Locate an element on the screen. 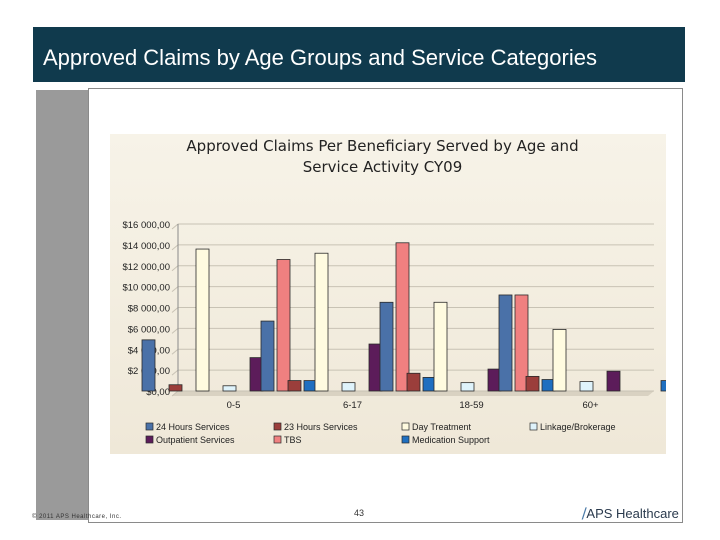 The width and height of the screenshot is (720, 540). left-accent-band is located at coordinates (62, 305).